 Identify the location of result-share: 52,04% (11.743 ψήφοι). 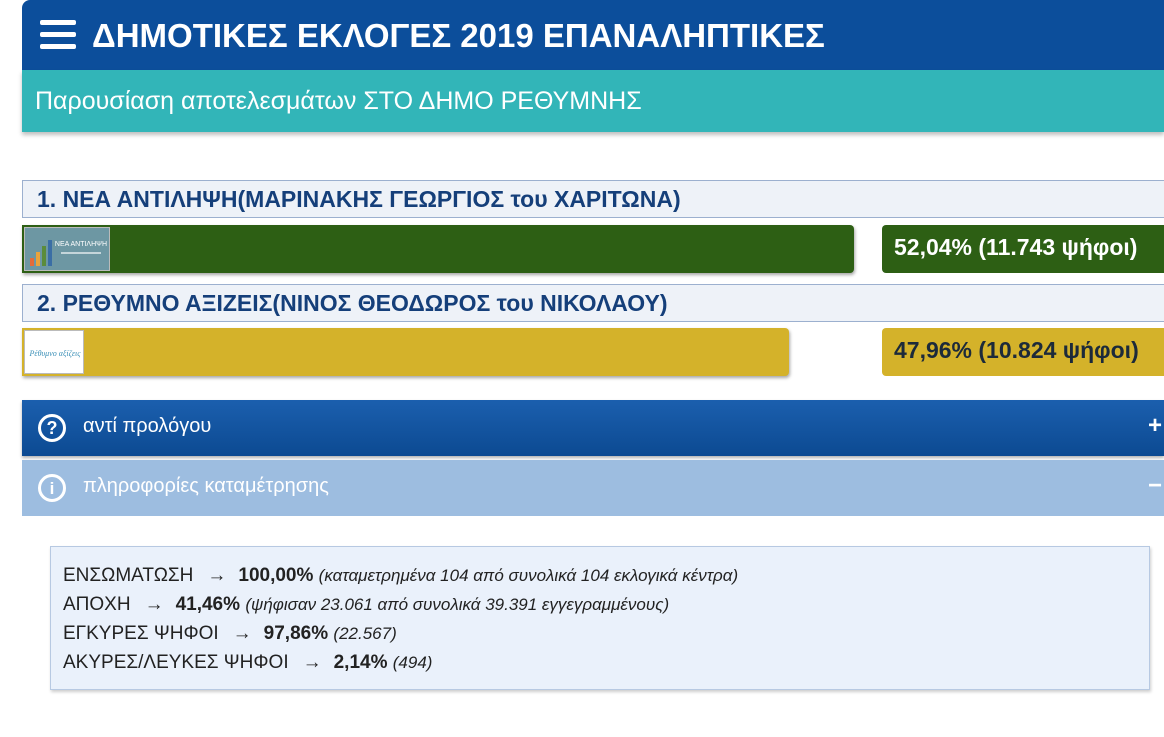
(1016, 247).